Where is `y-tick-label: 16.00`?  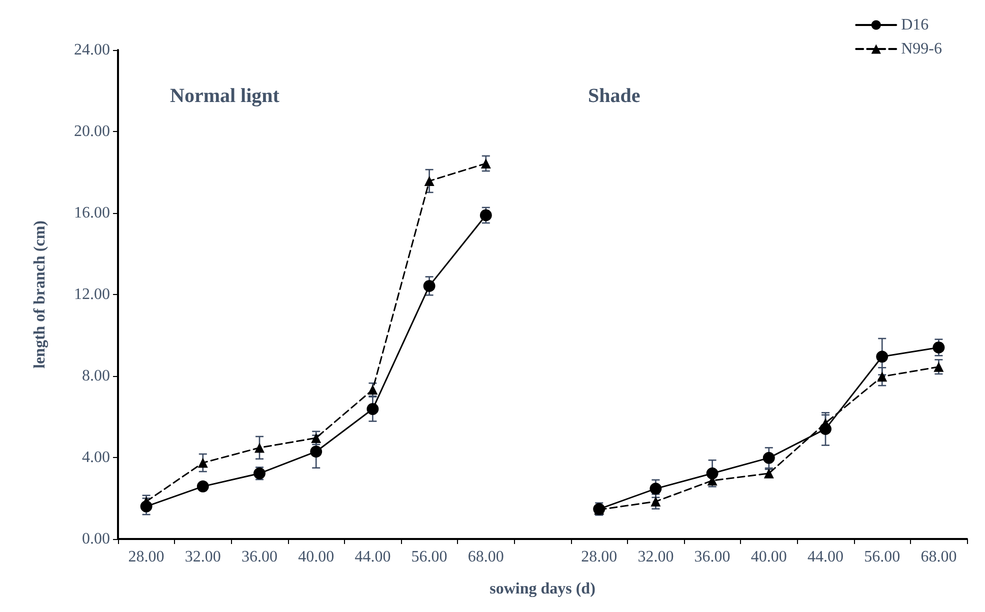 y-tick-label: 16.00 is located at coordinates (92, 213).